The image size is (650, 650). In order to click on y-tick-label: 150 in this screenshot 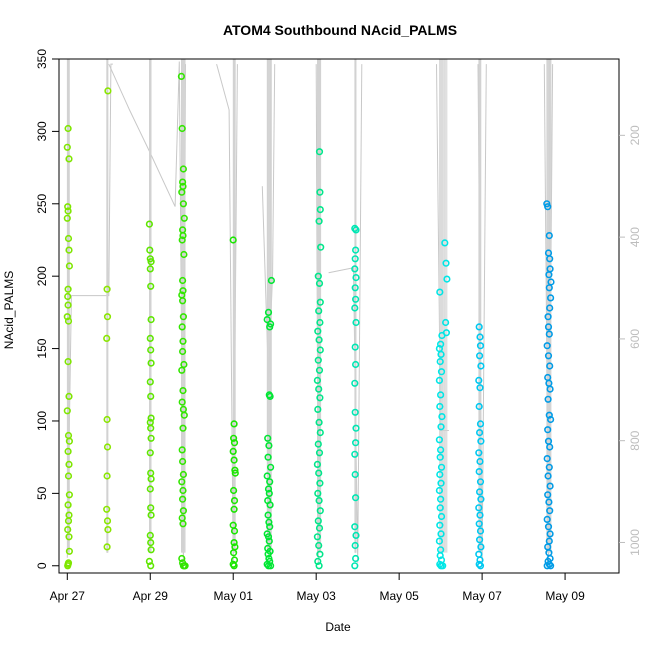, I will do `click(42, 348)`.